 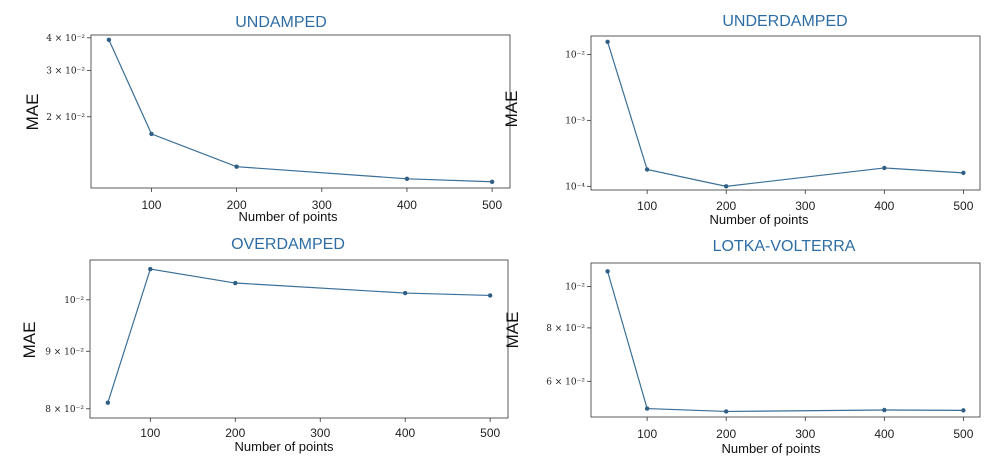 I want to click on y-tick-label: 3 × 10⁻², so click(x=65, y=72).